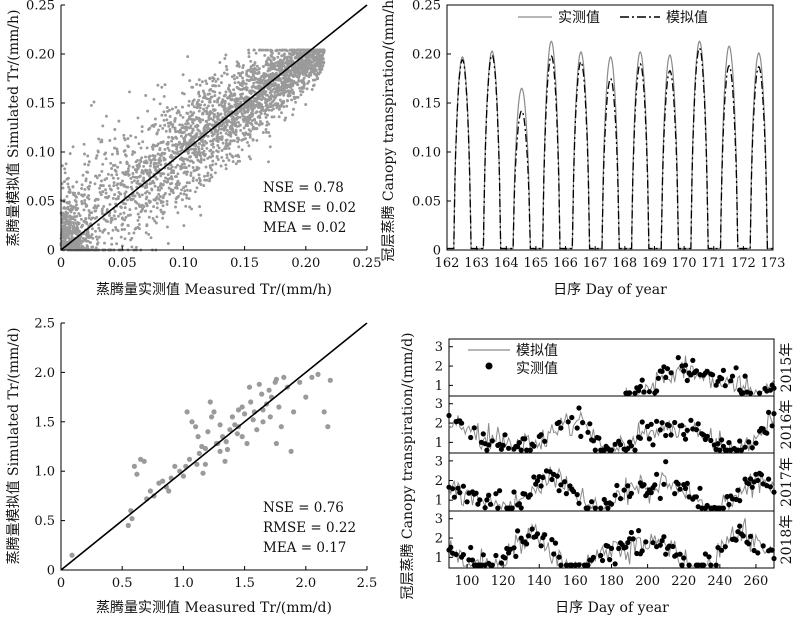 This screenshot has width=800, height=617. What do you see at coordinates (40, 104) in the screenshot?
I see `scatter-hourly-ytick-label: 0.15` at bounding box center [40, 104].